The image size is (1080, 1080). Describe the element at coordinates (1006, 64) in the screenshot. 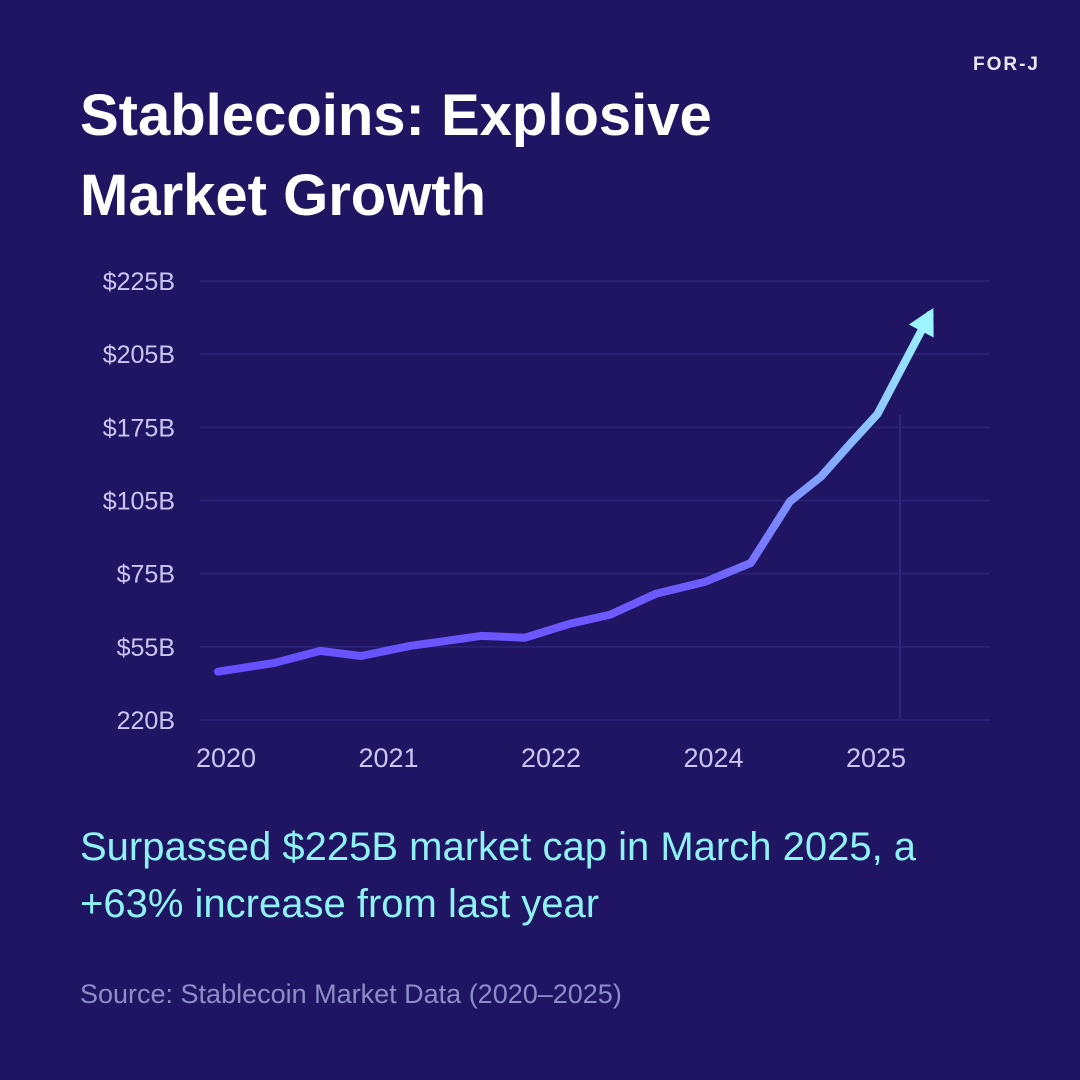

I see `logo: FOR-J` at that location.